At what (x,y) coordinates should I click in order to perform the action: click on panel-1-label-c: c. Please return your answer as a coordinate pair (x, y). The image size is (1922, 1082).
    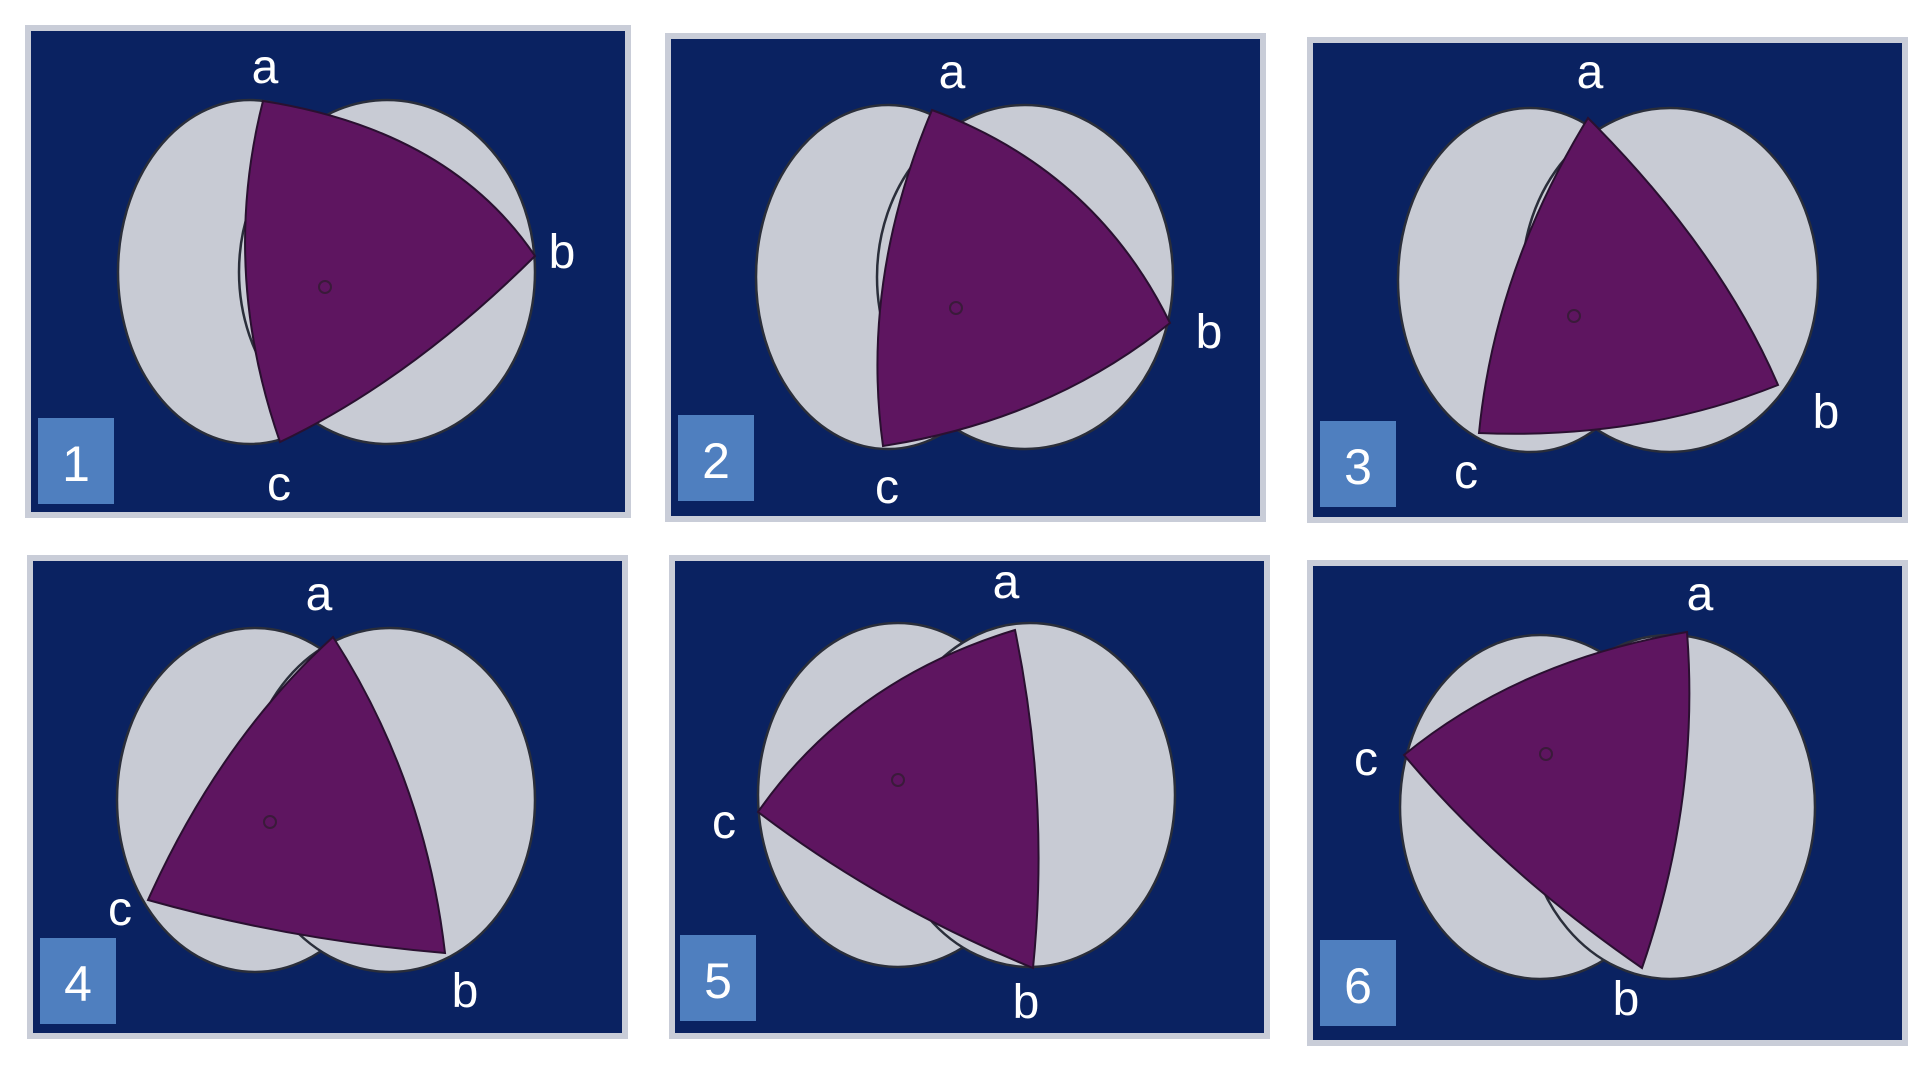
    Looking at the image, I should click on (279, 484).